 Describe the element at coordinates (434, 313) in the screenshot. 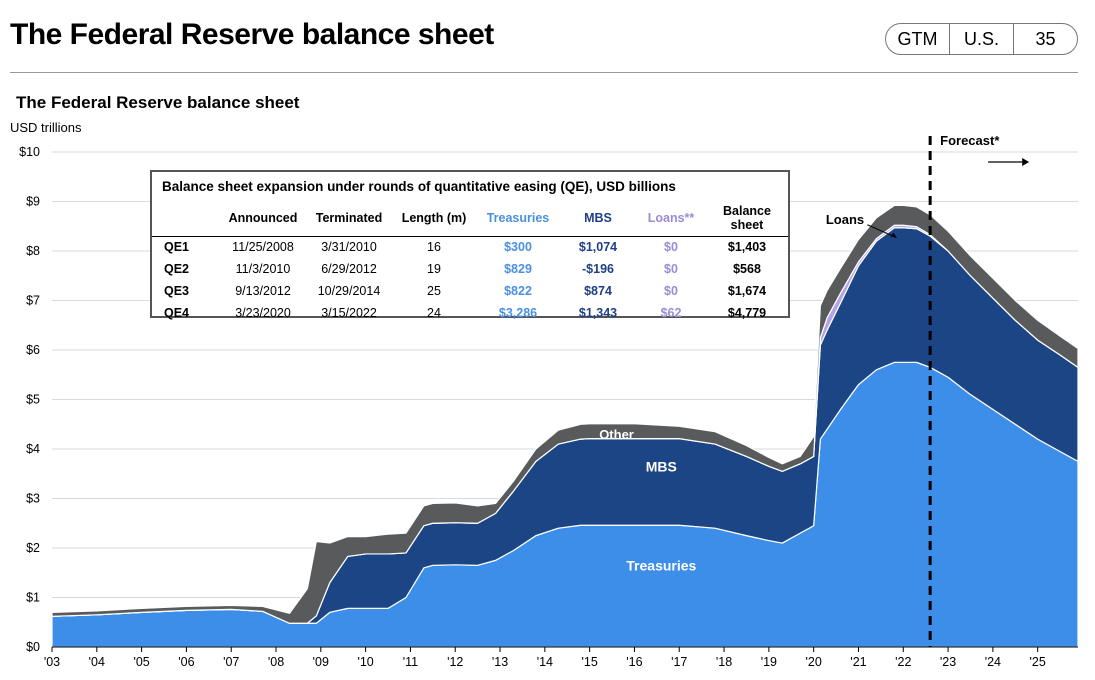

I see `qe-cell: 24` at that location.